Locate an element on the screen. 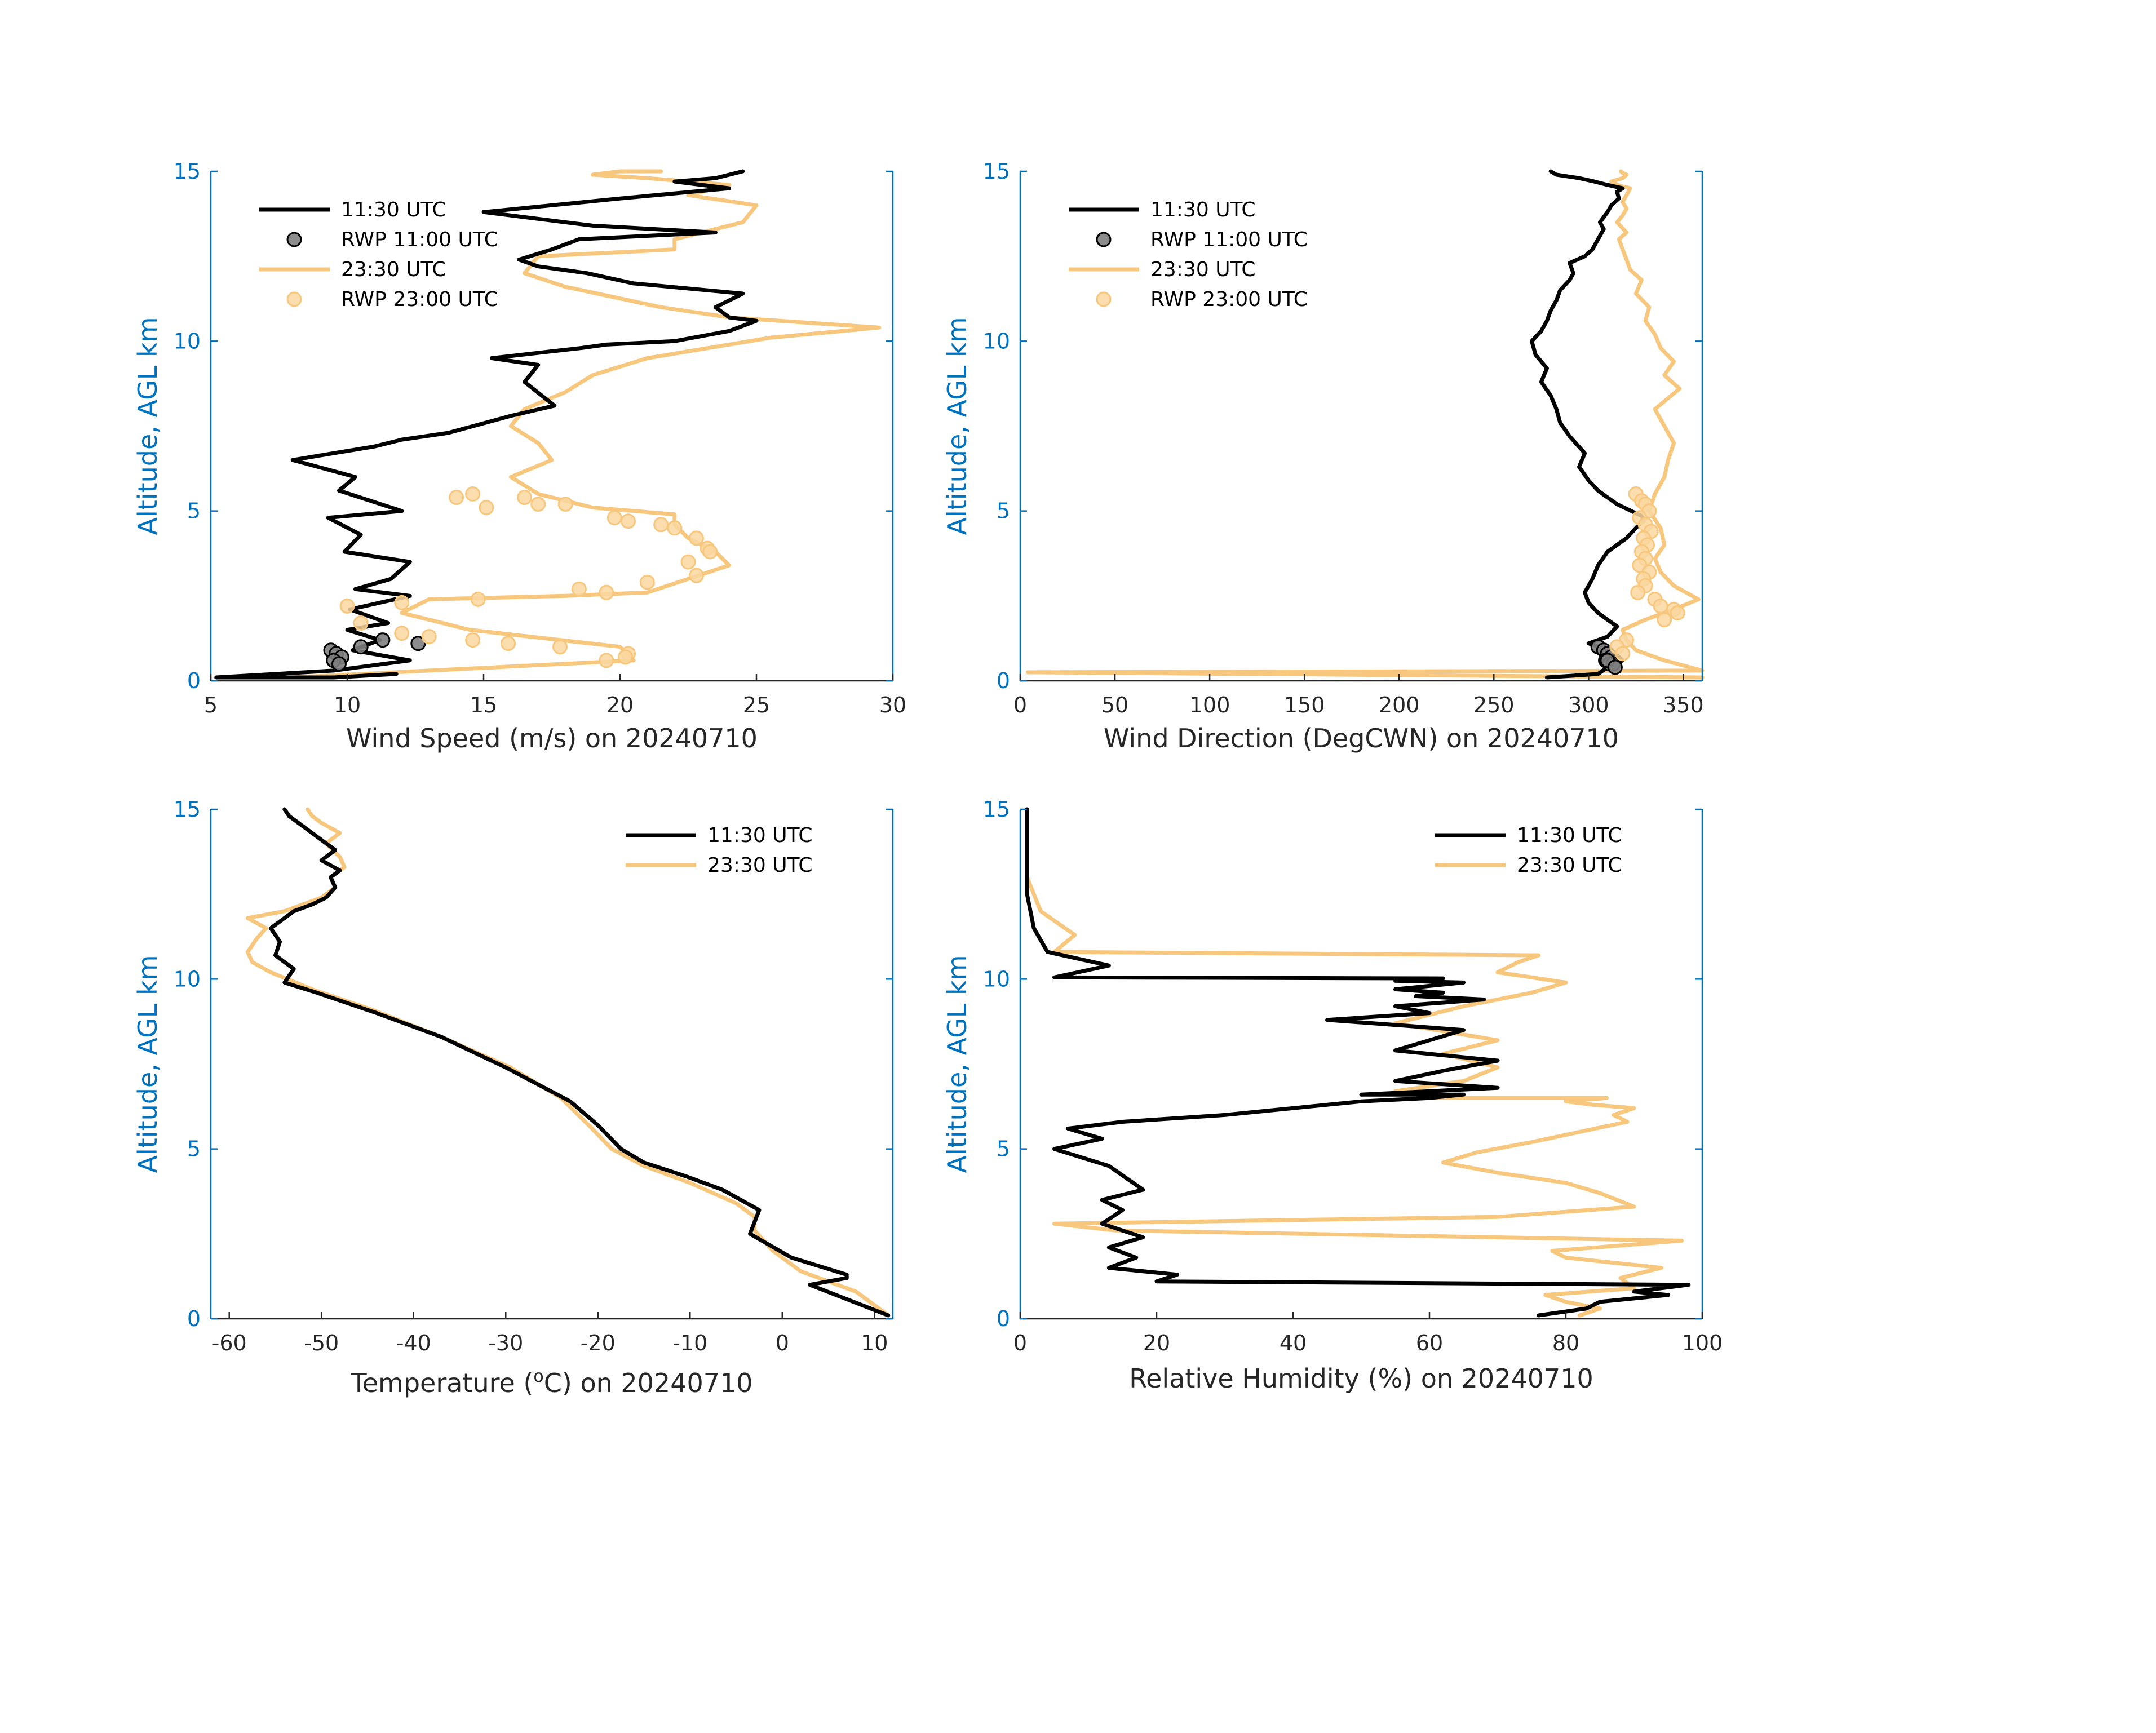 This screenshot has width=2156, height=1733. x-axis-label: Wind Speed (m/s) on 20240710 is located at coordinates (552, 738).